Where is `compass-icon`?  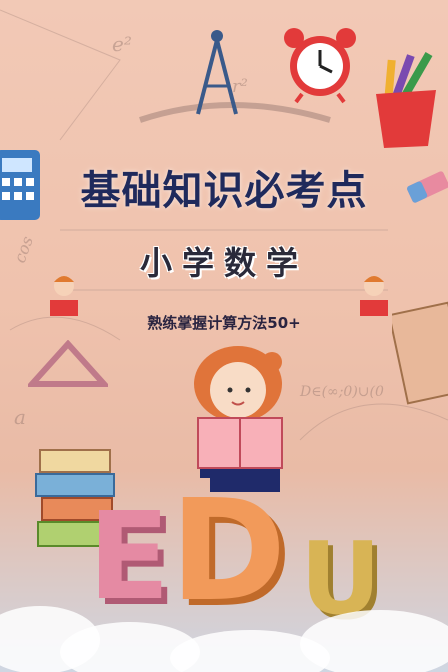
compass-icon is located at coordinates (217, 72).